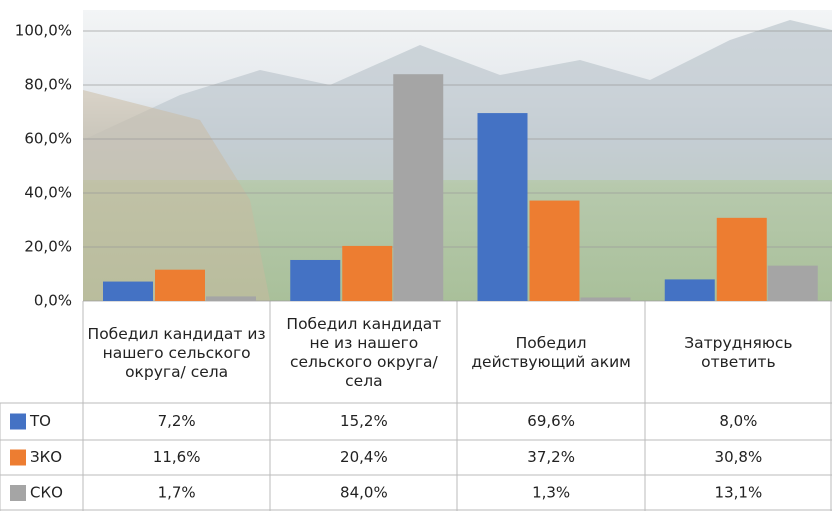 The width and height of the screenshot is (832, 511). I want to click on table-value: 20,4%, so click(364, 457).